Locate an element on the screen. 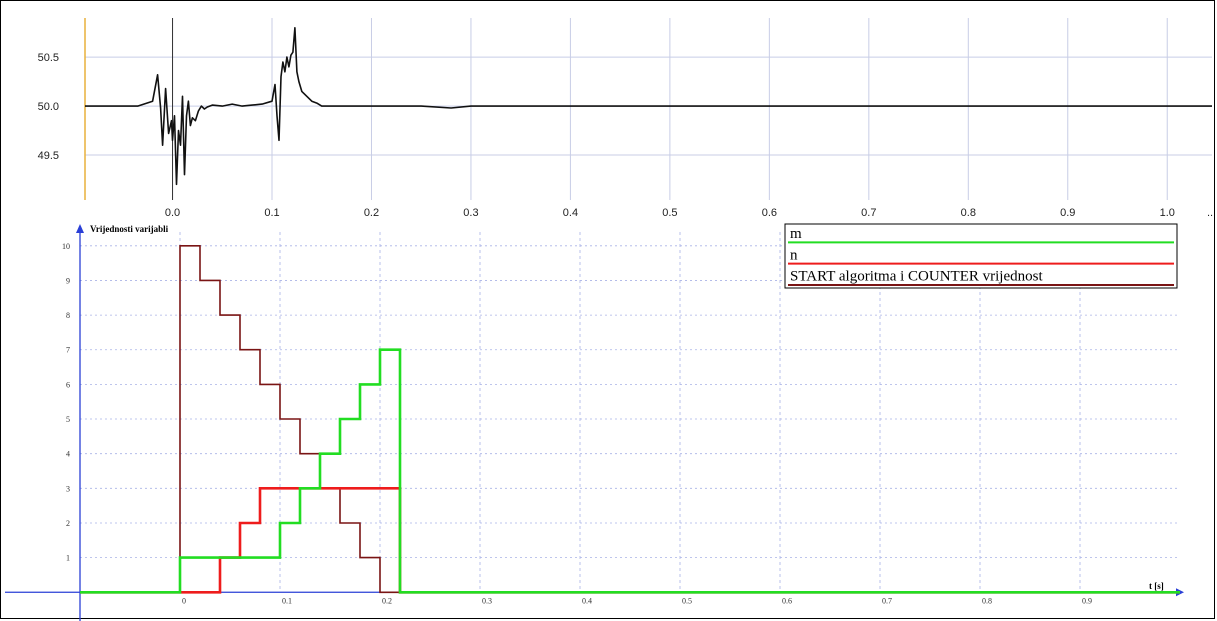 Image resolution: width=1217 pixels, height=621 pixels. frequency-x-tick-label: 0.9 is located at coordinates (1067, 213).